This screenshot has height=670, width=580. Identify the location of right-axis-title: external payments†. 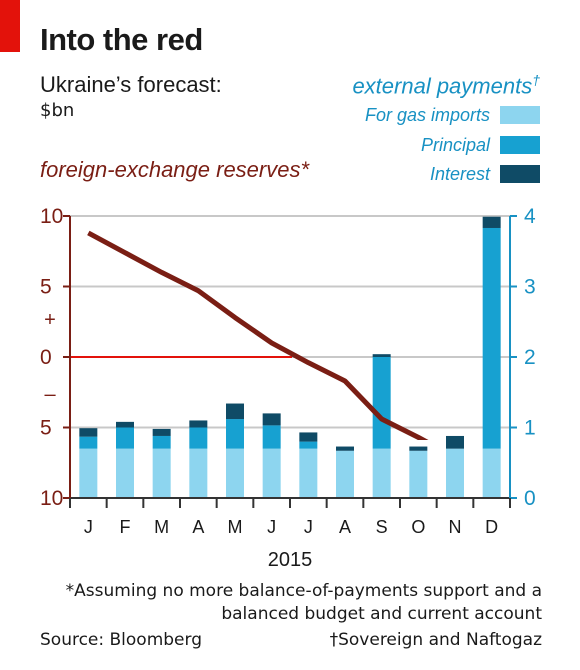
(446, 85).